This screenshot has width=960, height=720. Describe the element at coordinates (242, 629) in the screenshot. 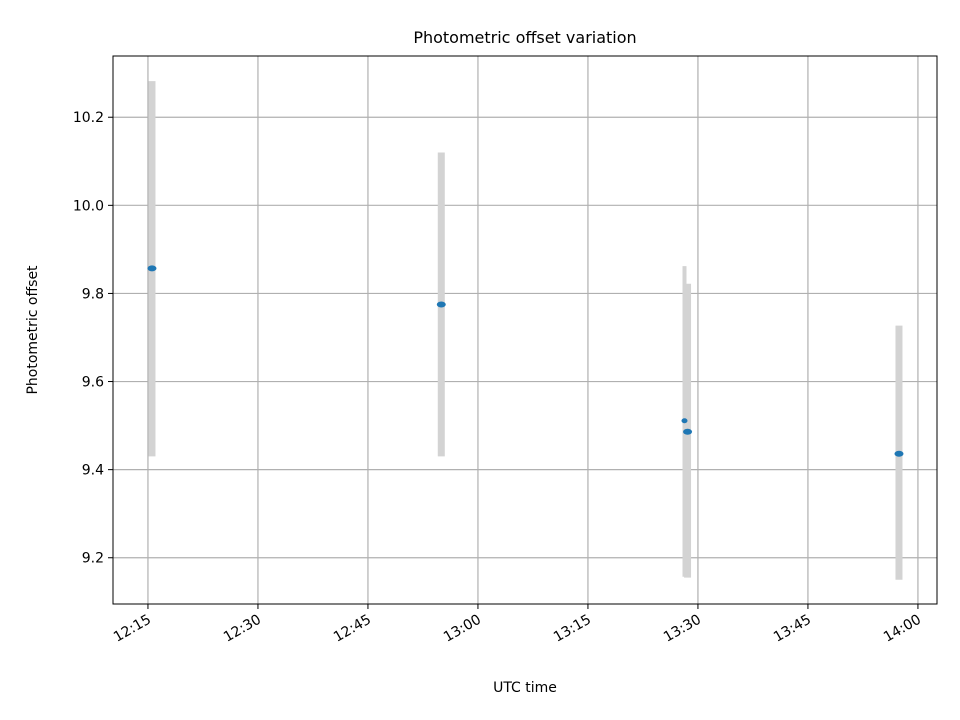

I see `x-tick-label: 12:30` at that location.